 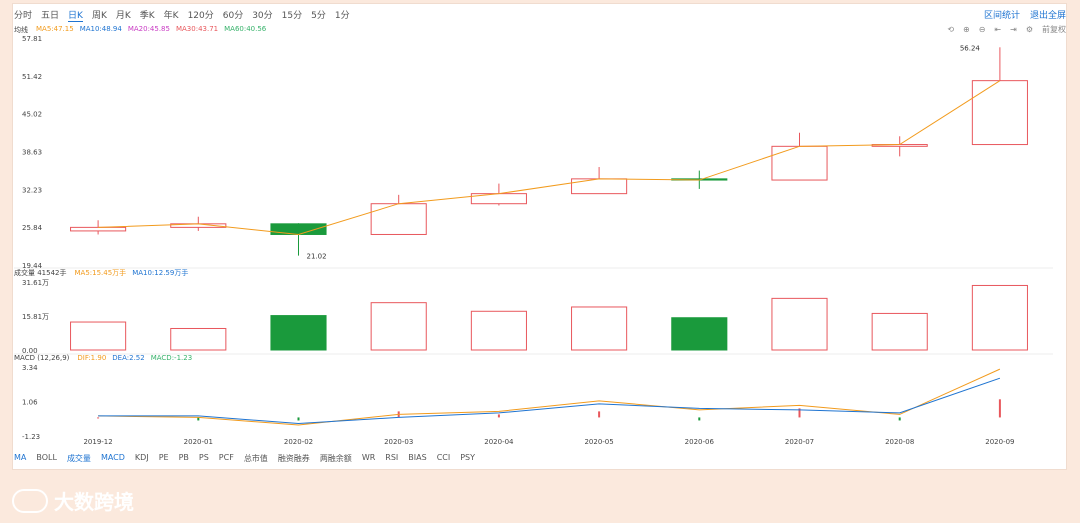 I want to click on y-tick-label: 0.00, so click(x=30, y=351).